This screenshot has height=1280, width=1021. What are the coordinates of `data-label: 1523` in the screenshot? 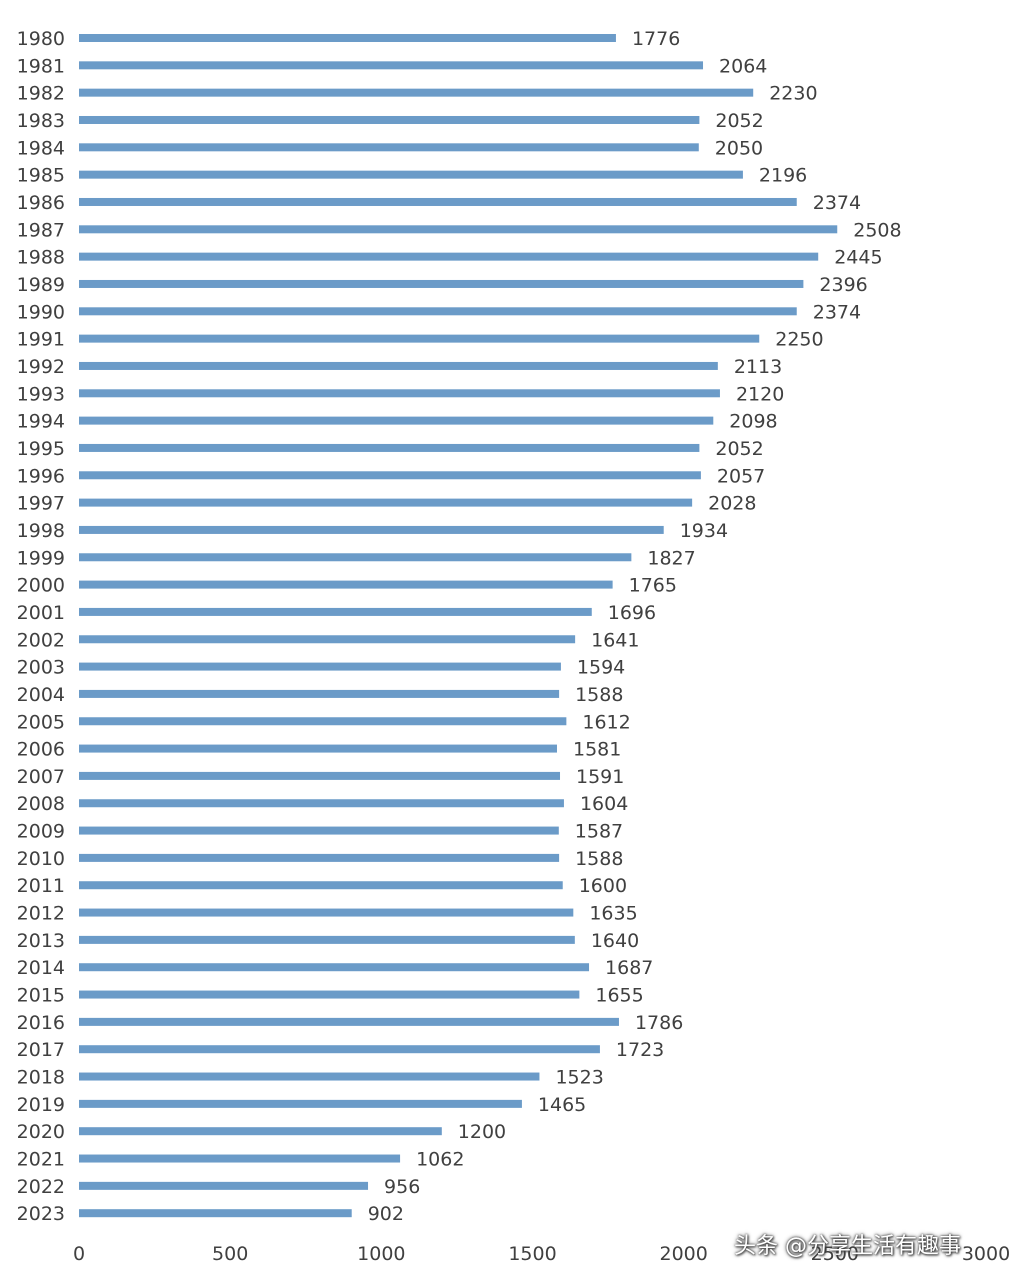 It's located at (579, 1078).